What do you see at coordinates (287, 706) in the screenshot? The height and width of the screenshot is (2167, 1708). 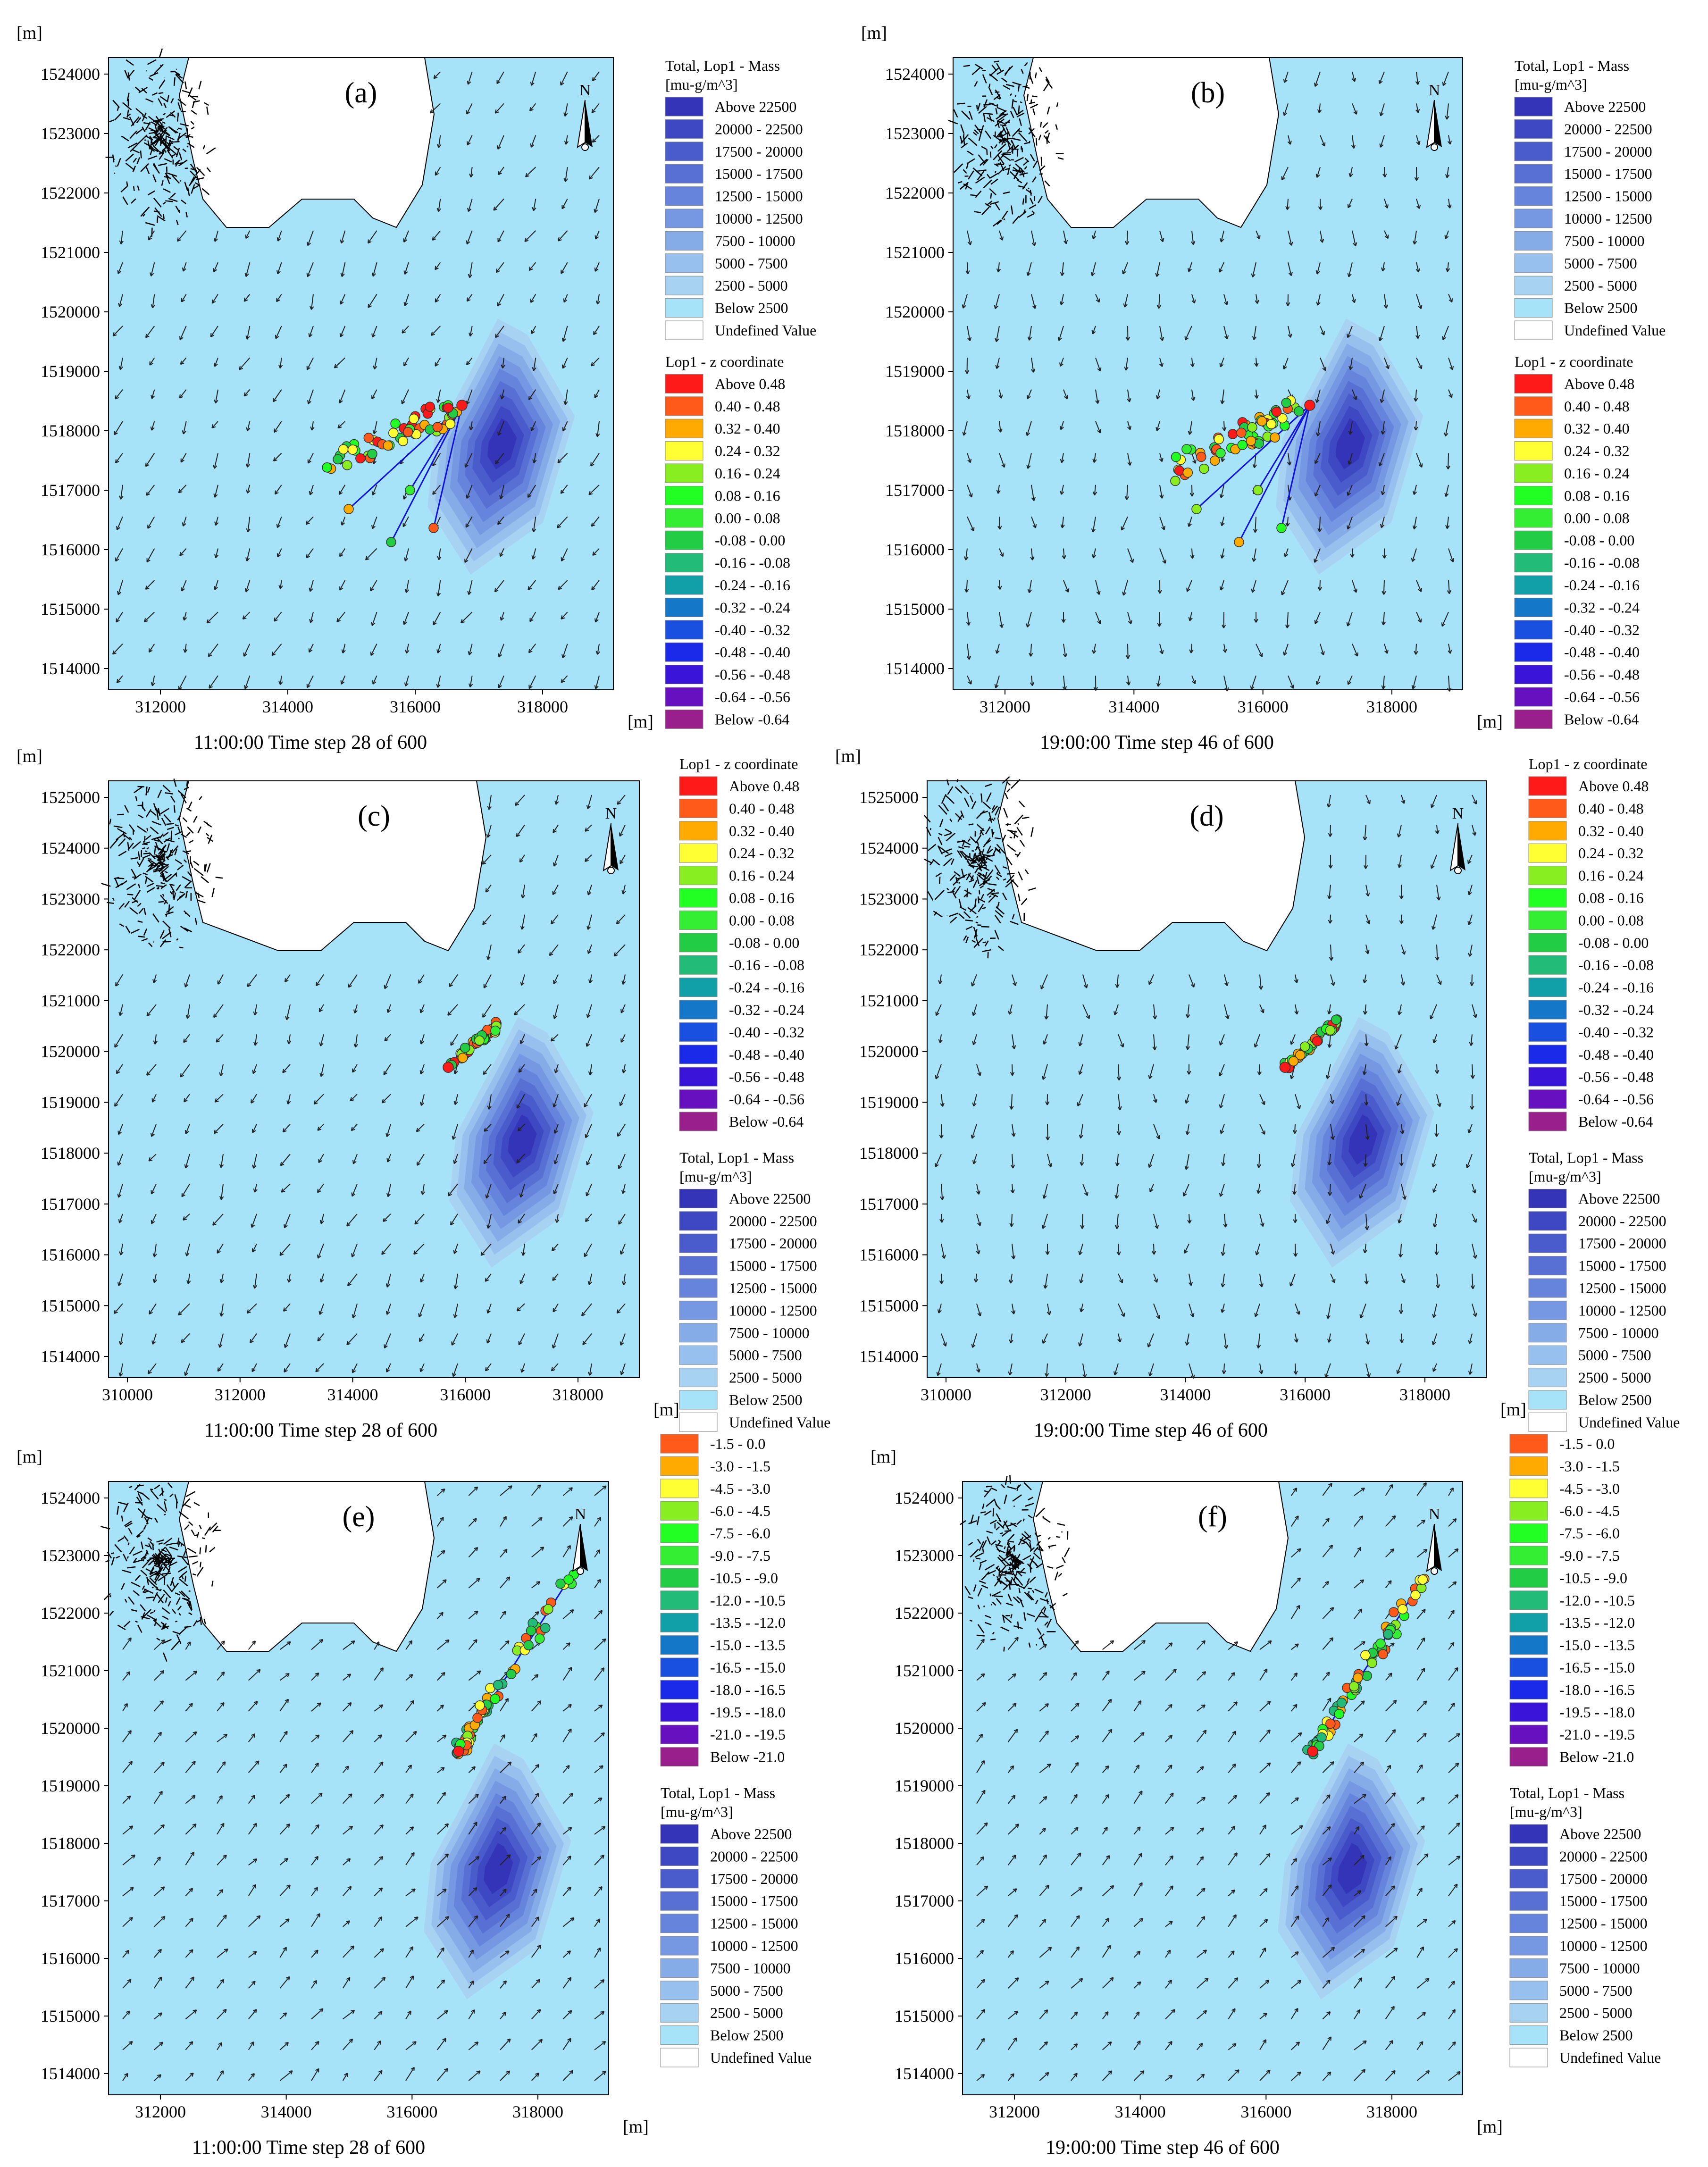 I see `x-tick-label: 314000` at bounding box center [287, 706].